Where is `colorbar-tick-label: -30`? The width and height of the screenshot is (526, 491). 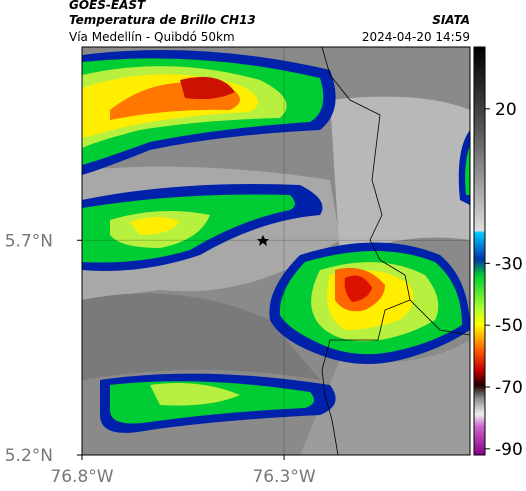 colorbar-tick-label: -30 is located at coordinates (509, 264).